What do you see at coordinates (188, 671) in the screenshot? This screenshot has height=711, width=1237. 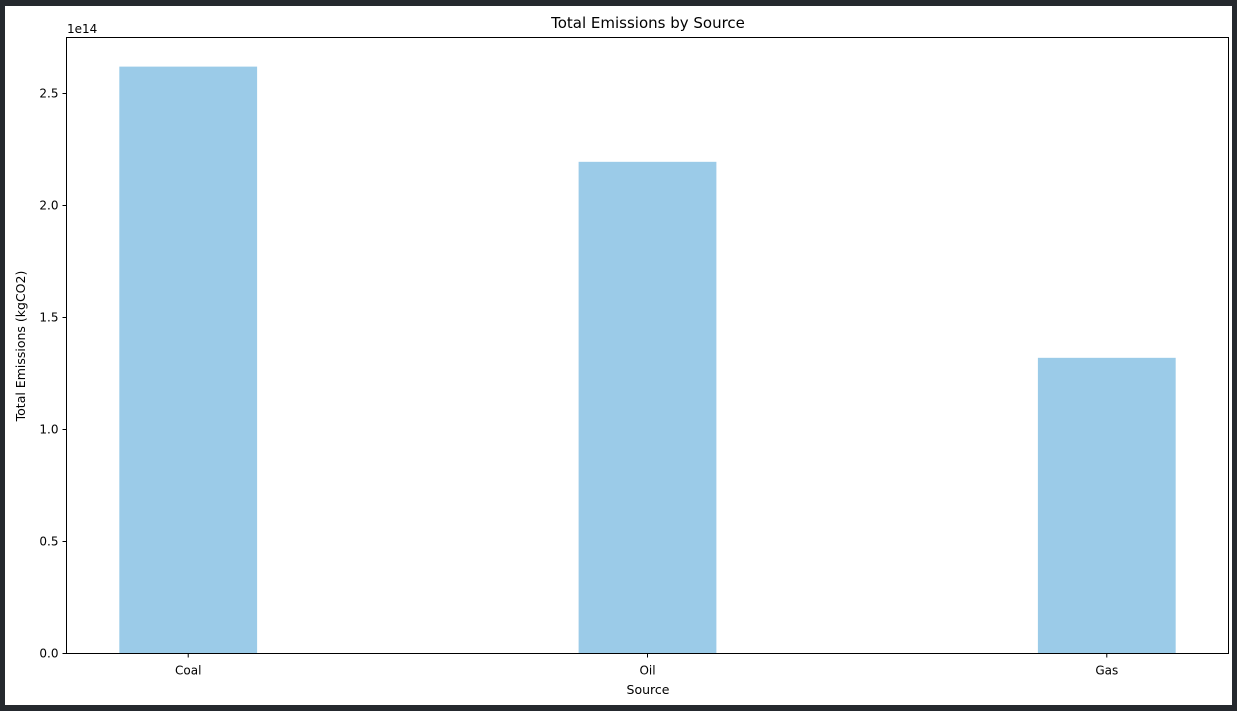 I see `x-tick-label-coal: Coal` at bounding box center [188, 671].